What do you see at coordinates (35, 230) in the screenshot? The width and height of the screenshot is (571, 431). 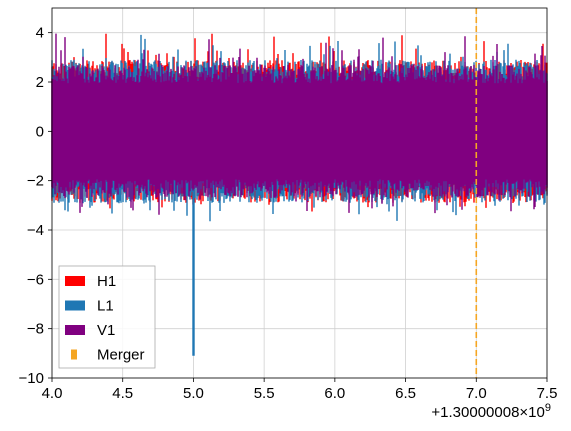 I see `y-tick-label: −4` at bounding box center [35, 230].